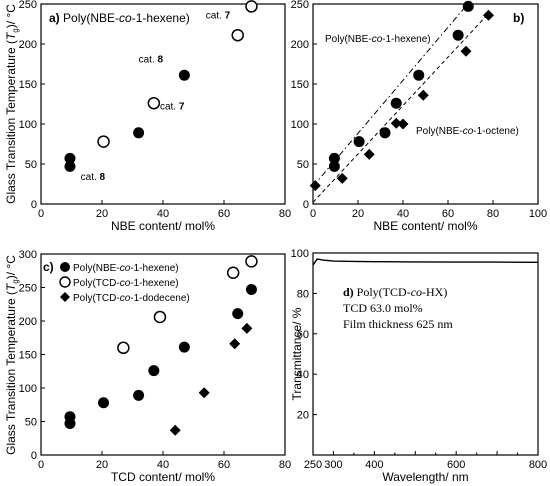 This screenshot has width=550, height=486. Describe the element at coordinates (395, 292) in the screenshot. I see `chart-title-d: d) Poly(TCD-co-HX)` at that location.